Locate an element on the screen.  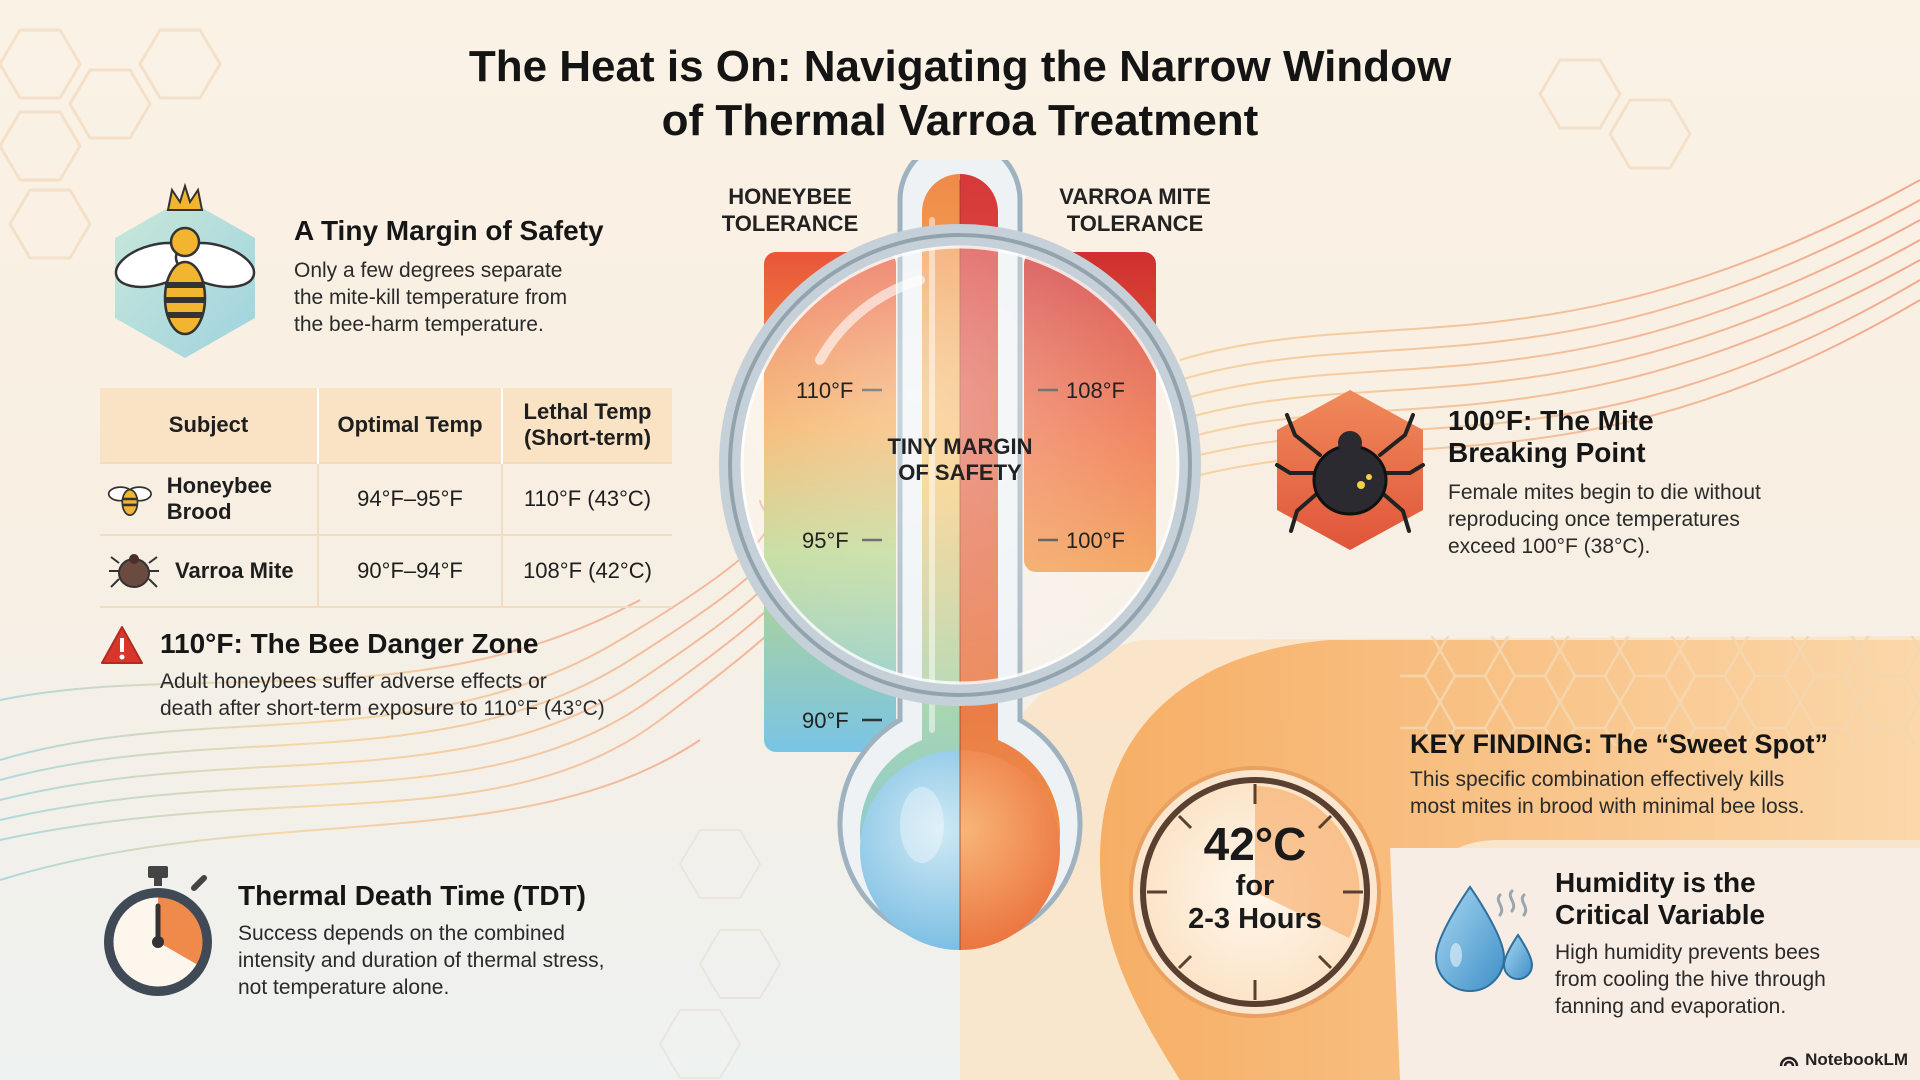
title-line-2: of Thermal Varroa Treatment is located at coordinates (960, 120).